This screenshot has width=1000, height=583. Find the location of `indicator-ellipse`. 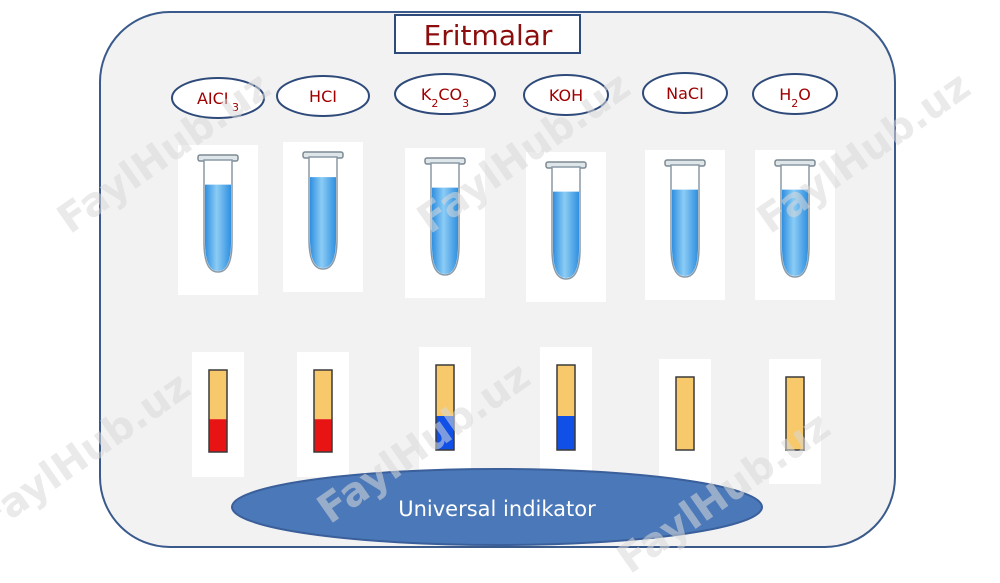

indicator-ellipse is located at coordinates (497, 507).